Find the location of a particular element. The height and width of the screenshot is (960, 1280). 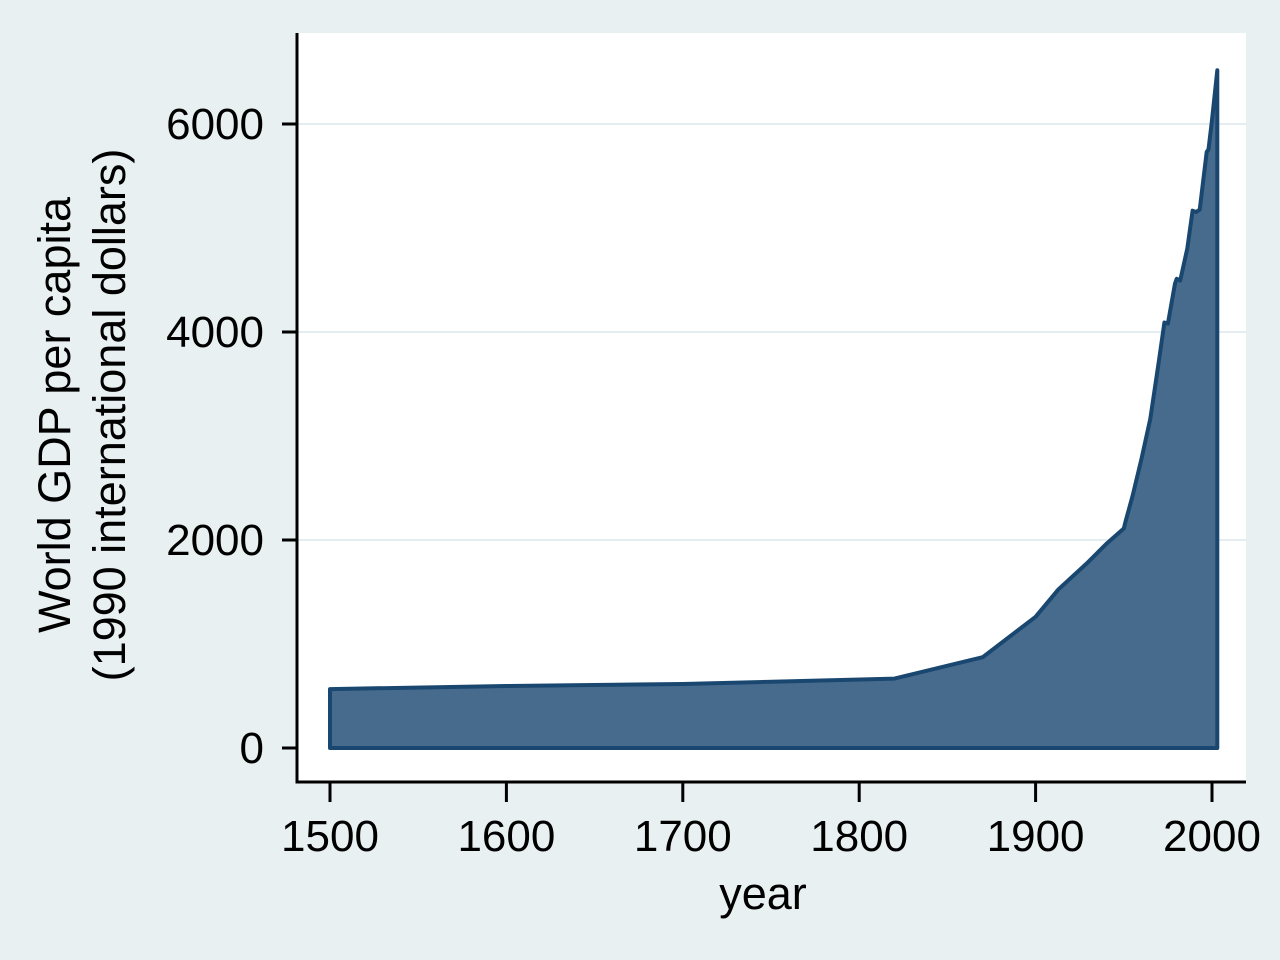

x-axis-ticks: 1500 1600 1700 1800 1900 2000 is located at coordinates (771, 821).